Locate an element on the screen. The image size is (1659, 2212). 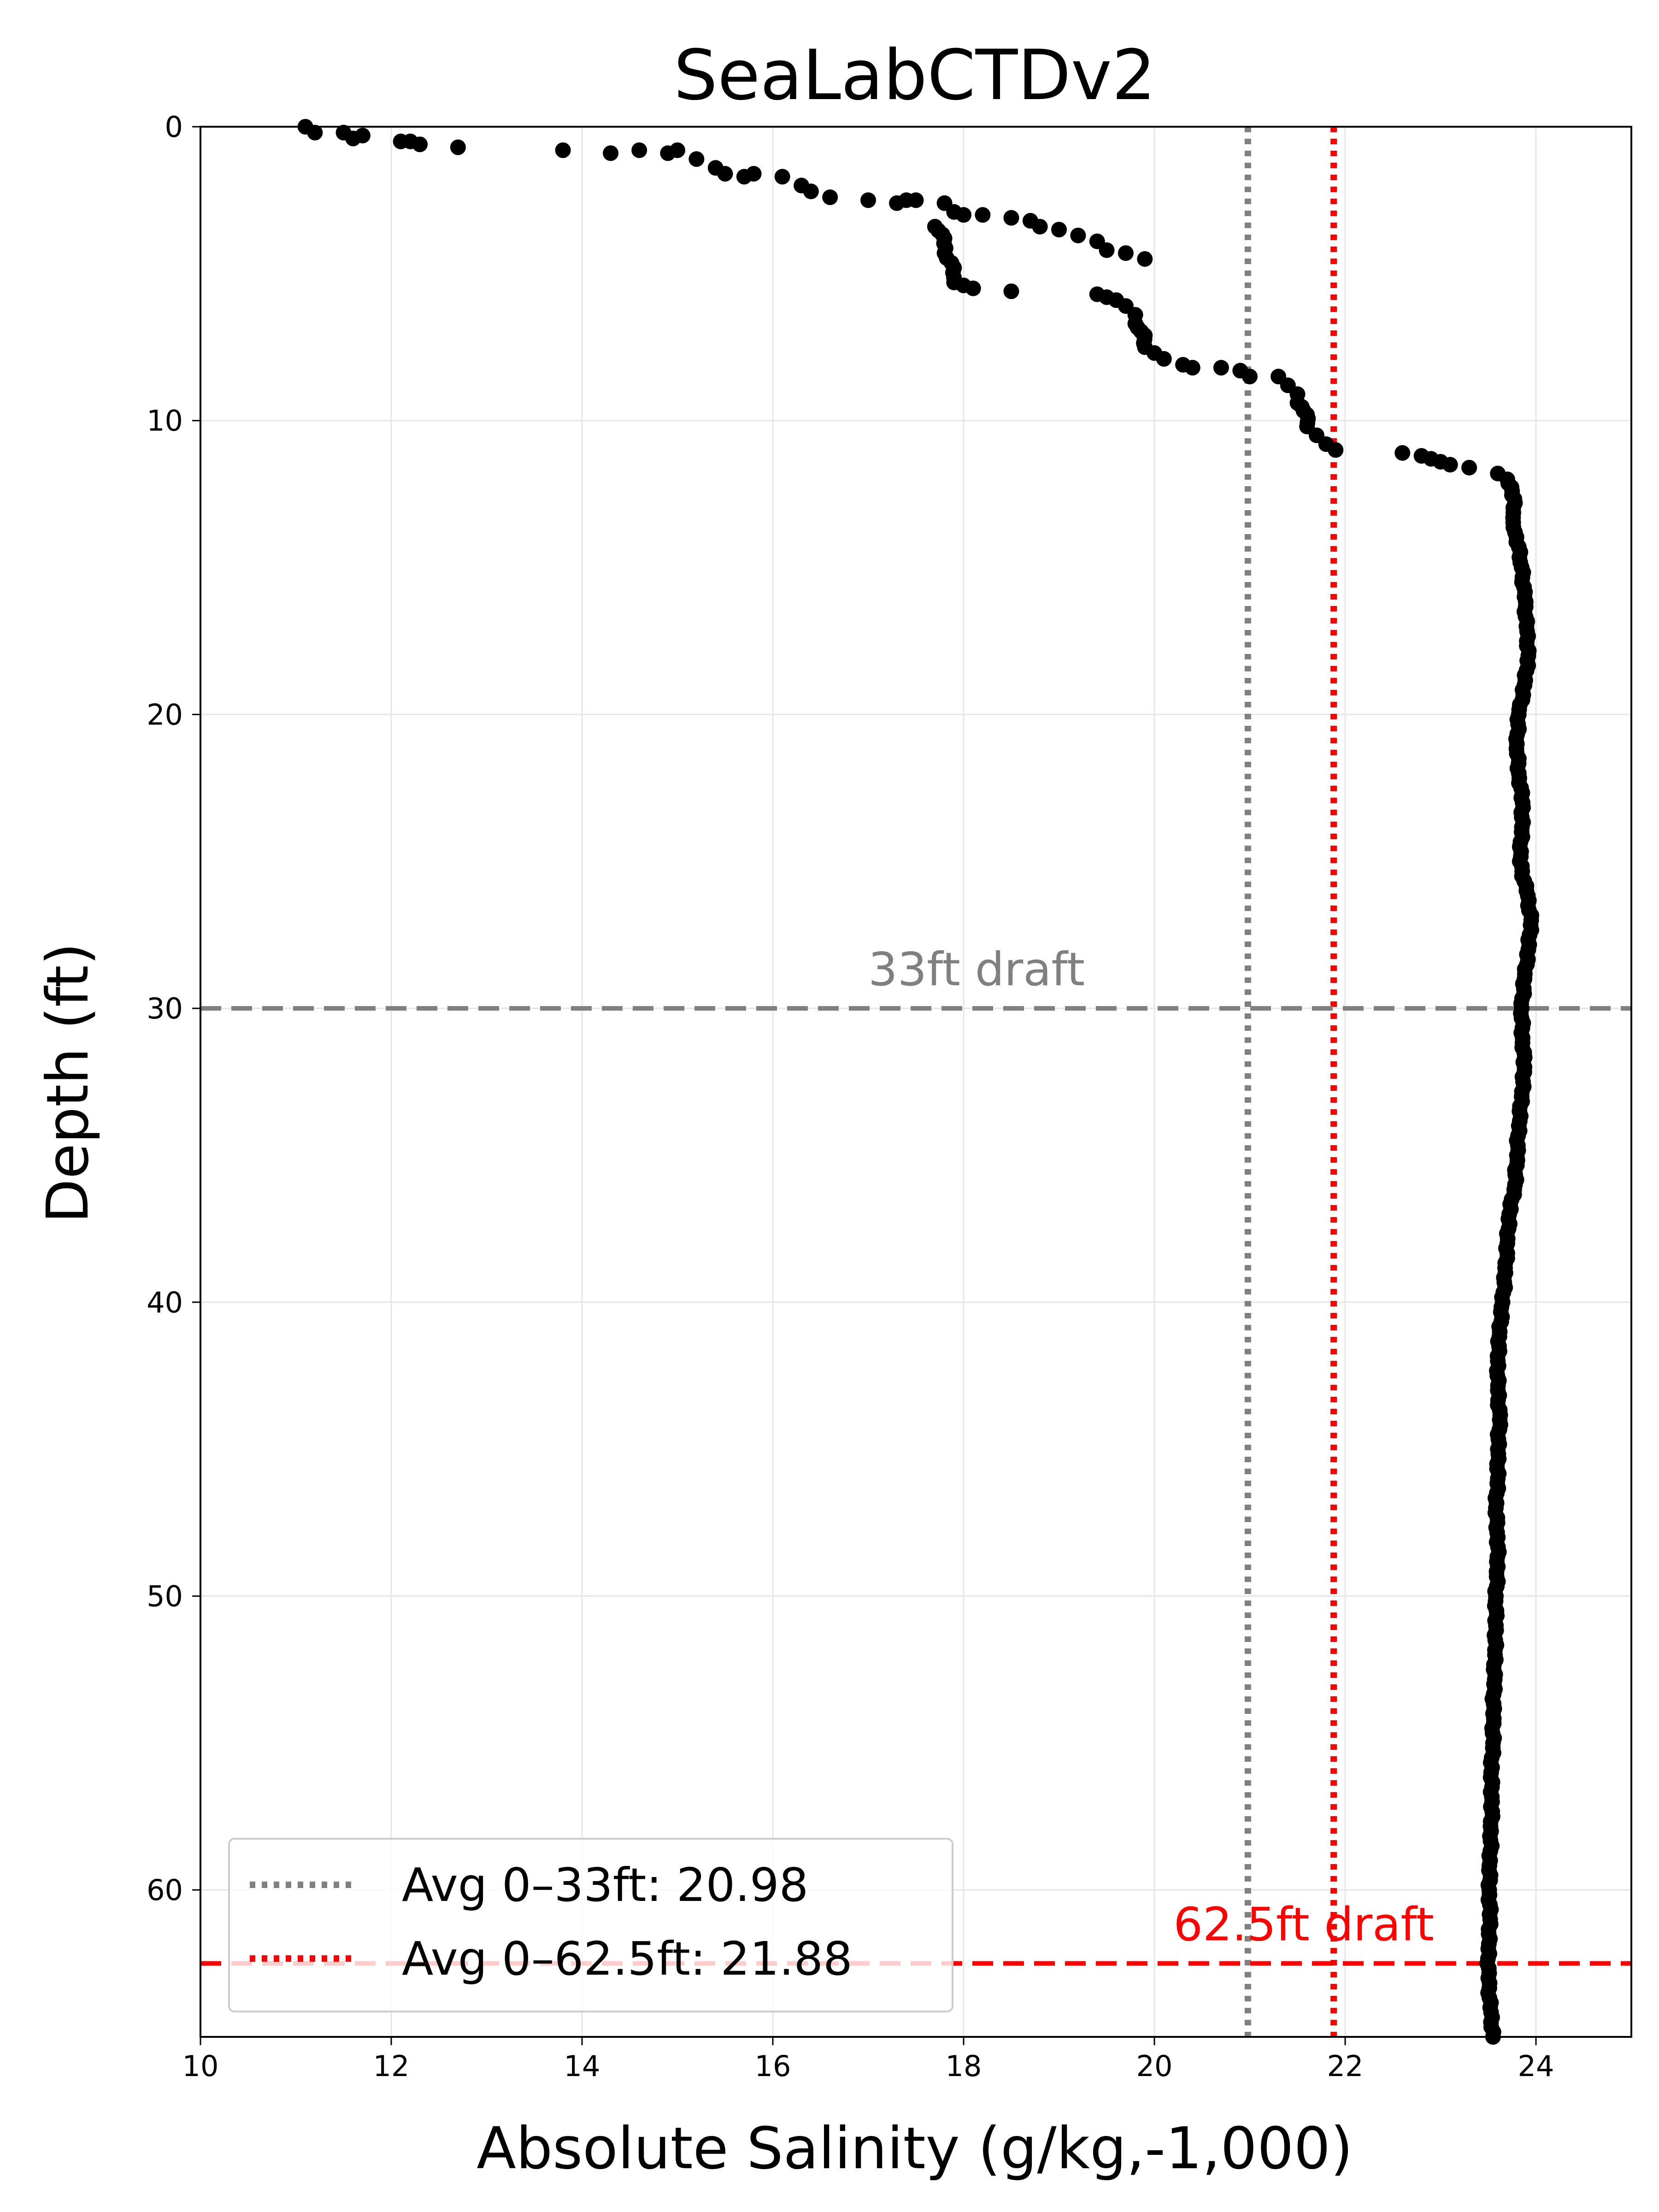
y-tick-label: 50 is located at coordinates (165, 1596).